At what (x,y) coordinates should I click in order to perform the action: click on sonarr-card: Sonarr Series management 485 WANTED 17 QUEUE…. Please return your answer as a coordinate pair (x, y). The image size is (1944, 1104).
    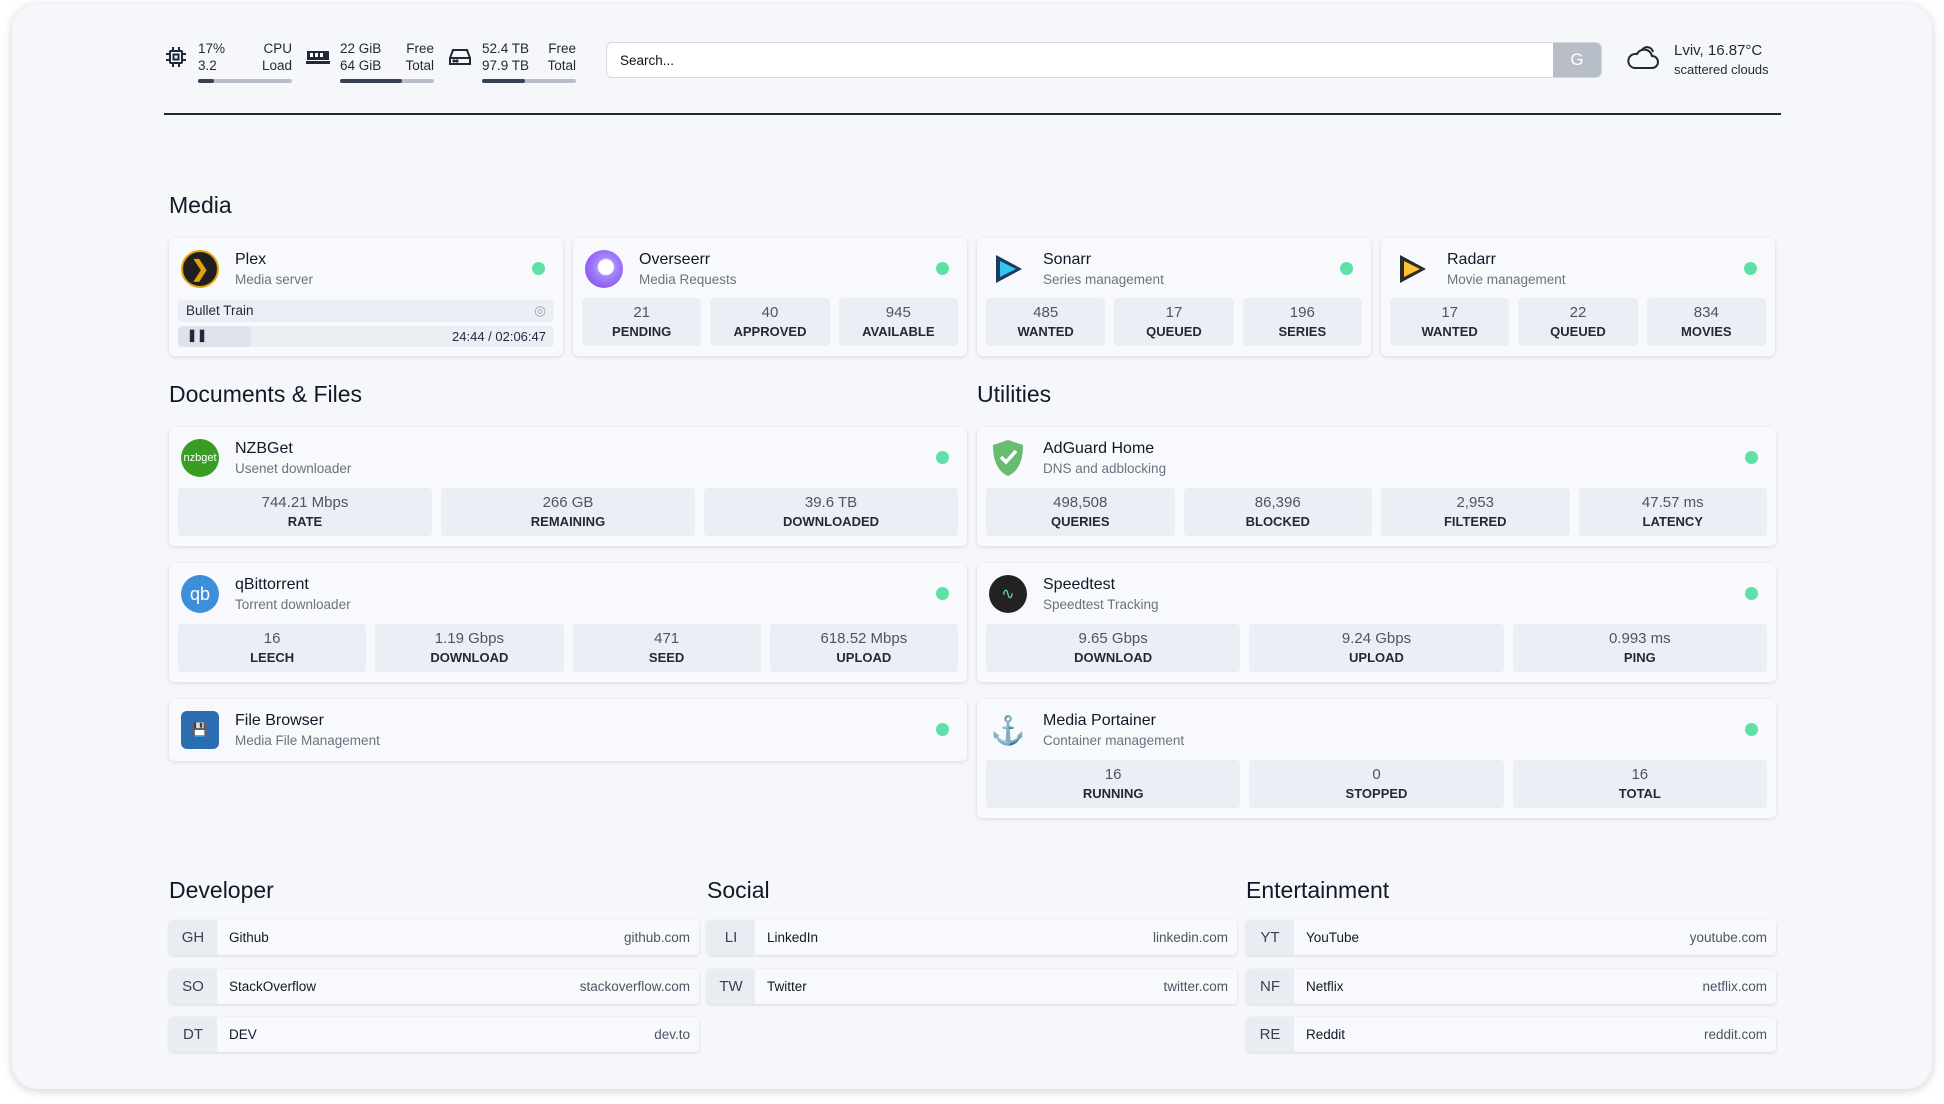
    Looking at the image, I should click on (1174, 297).